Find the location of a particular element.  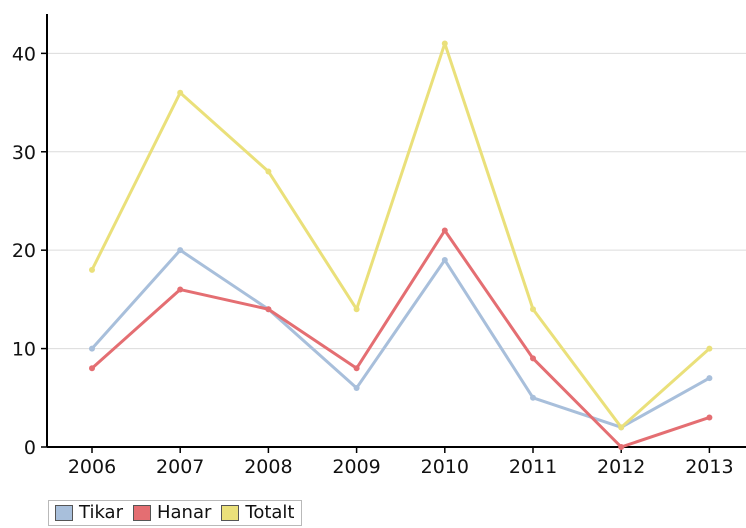

legend-label: Tikar is located at coordinates (101, 512).